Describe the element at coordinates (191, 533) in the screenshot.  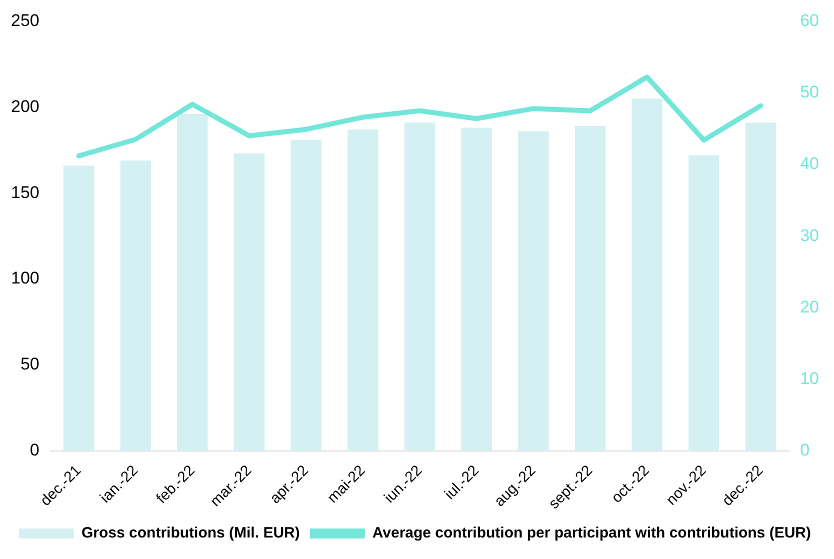
I see `legend-label: Gross contributions (Mil. EUR)` at that location.